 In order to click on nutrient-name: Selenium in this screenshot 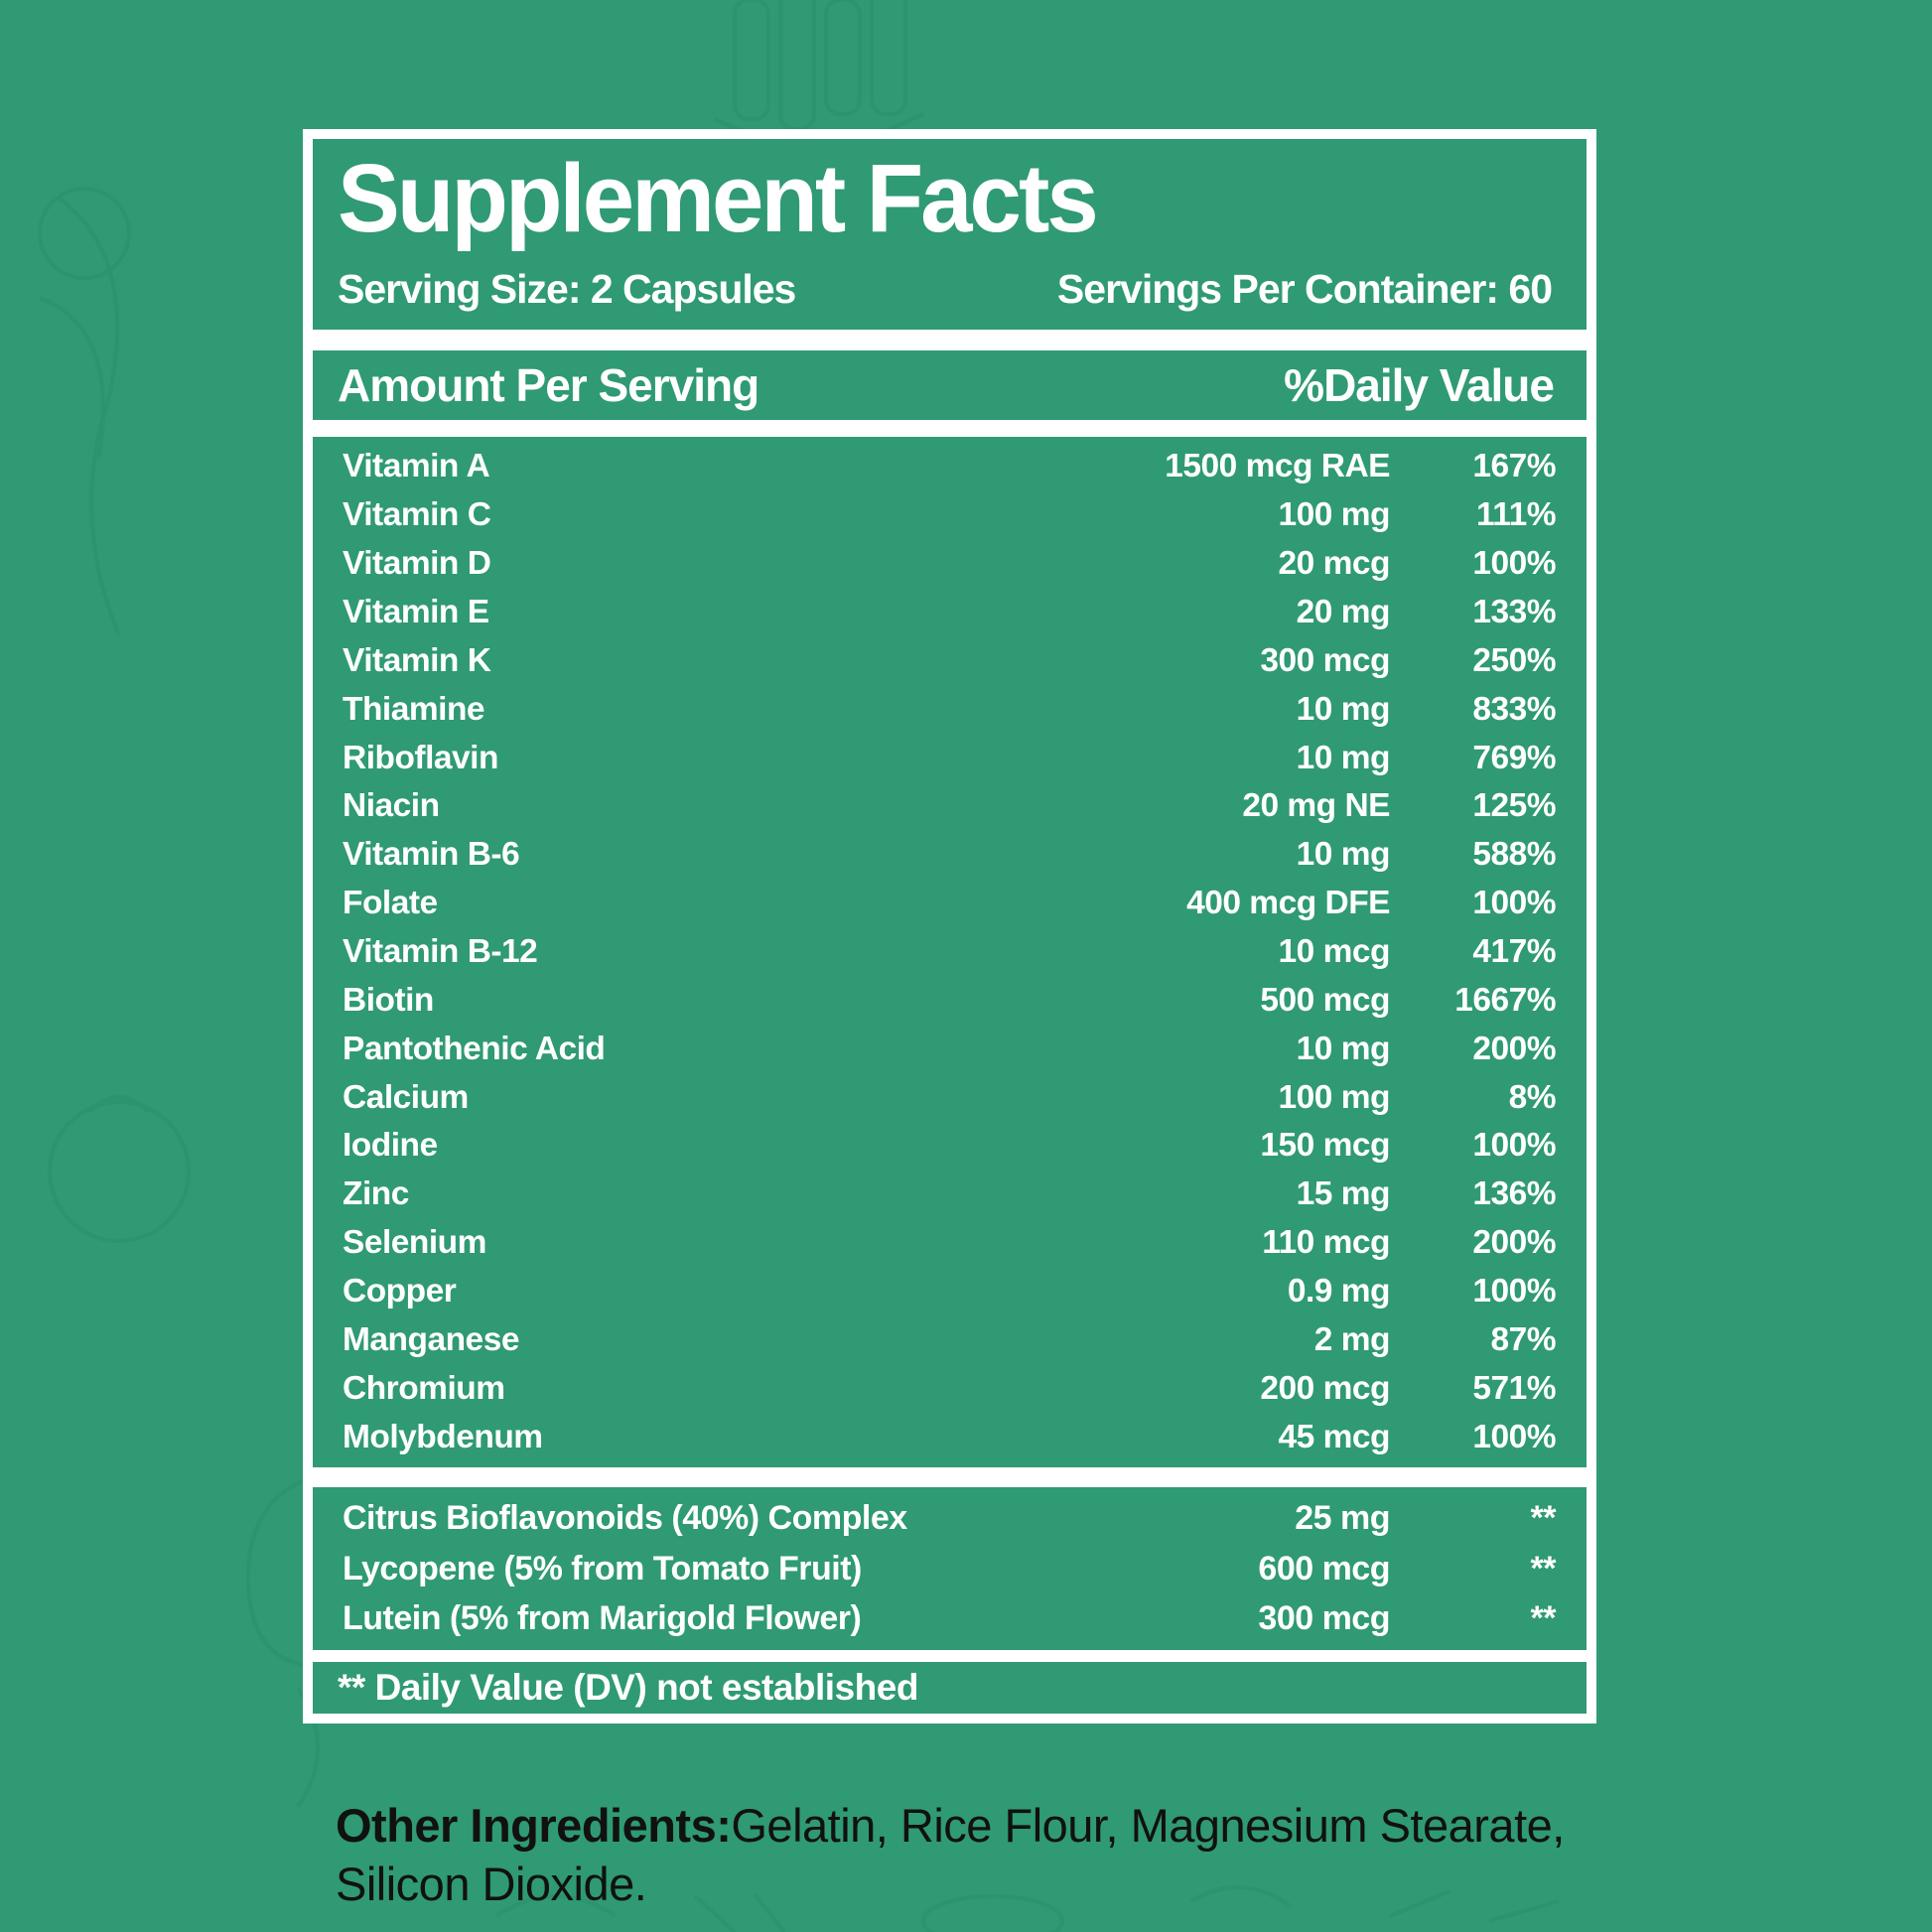, I will do `click(415, 1243)`.